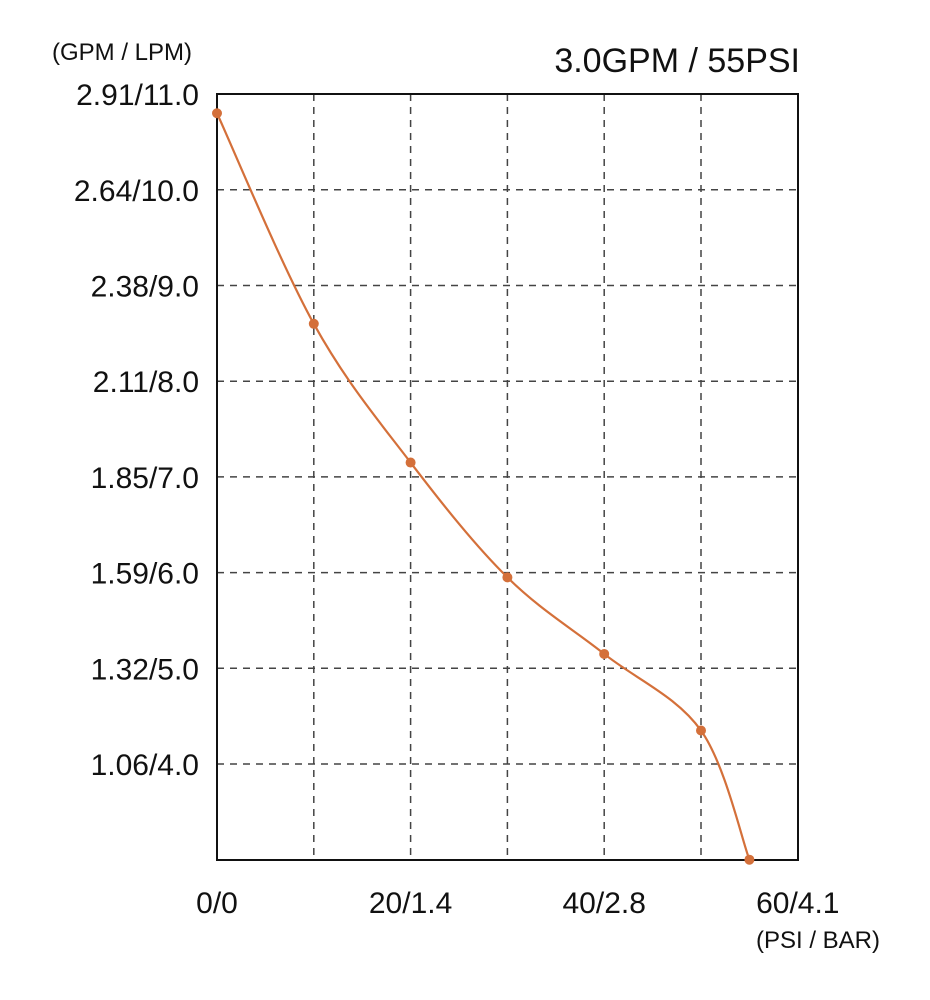 Image resolution: width=930 pixels, height=1000 pixels. Describe the element at coordinates (137, 95) in the screenshot. I see `y-tick-label: 2.91/11.0` at that location.